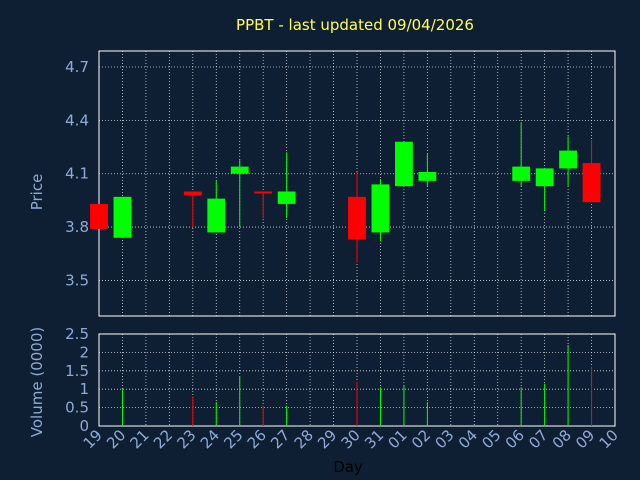 Image resolution: width=640 pixels, height=480 pixels. Describe the element at coordinates (515, 439) in the screenshot. I see `day-tick-label: 06` at that location.